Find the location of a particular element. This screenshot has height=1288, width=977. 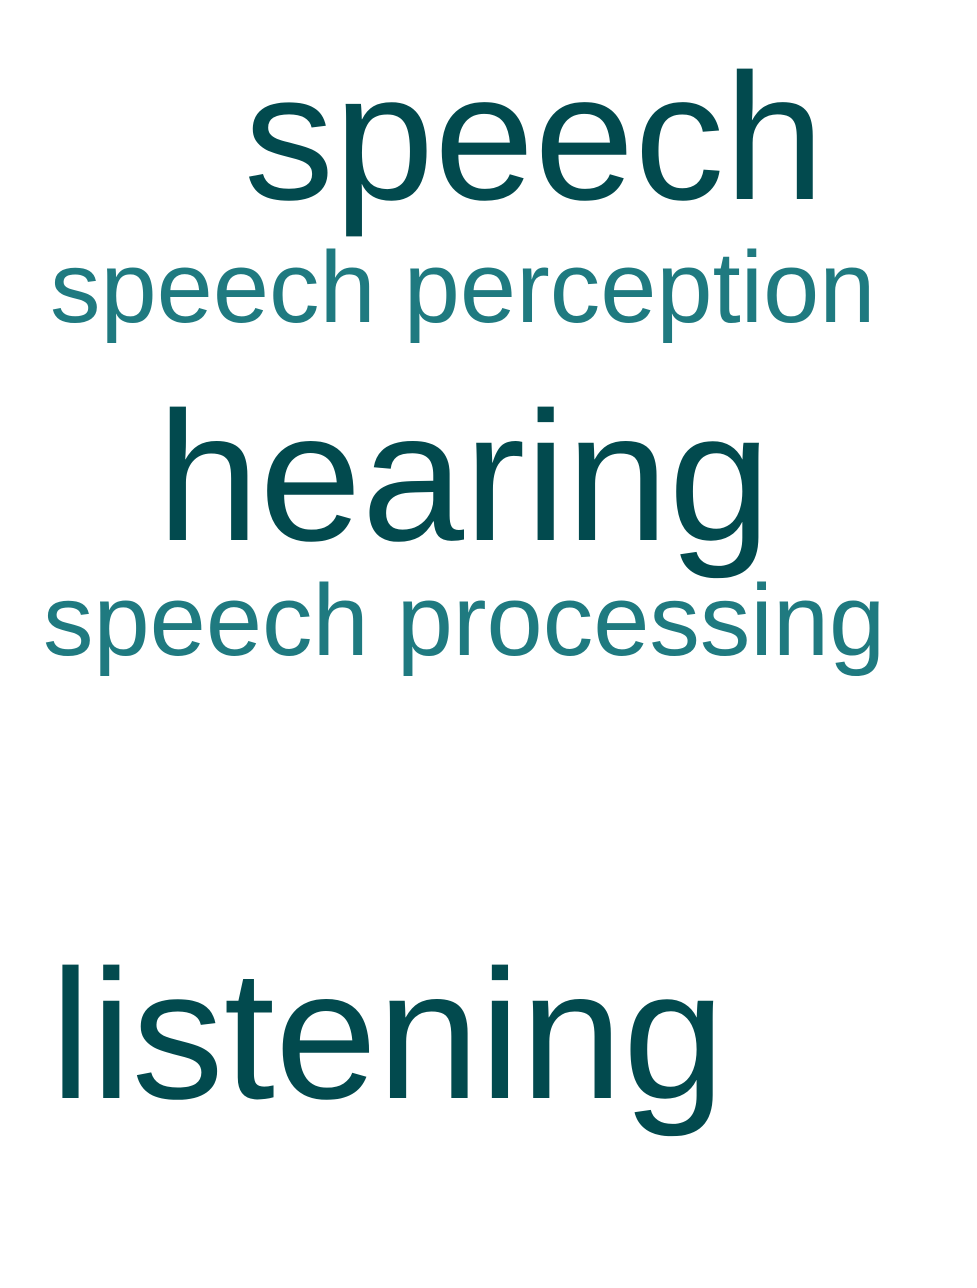

word-speech: speech is located at coordinates (534, 137).